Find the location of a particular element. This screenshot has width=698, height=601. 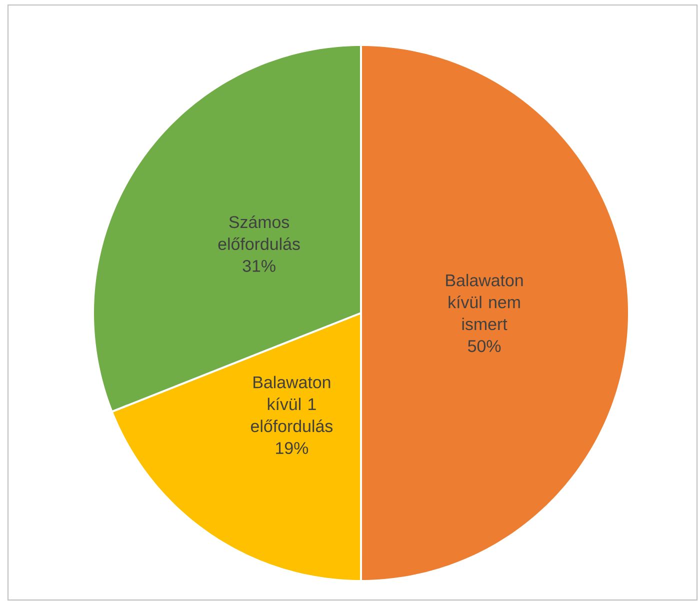

slice-label: Balawaton kívül 1 előfordulás is located at coordinates (292, 404).